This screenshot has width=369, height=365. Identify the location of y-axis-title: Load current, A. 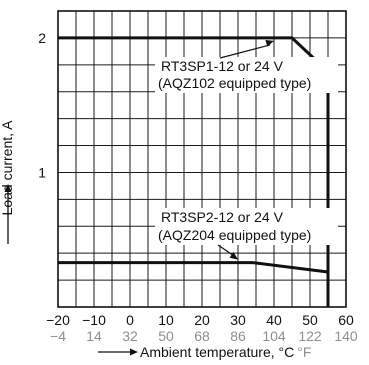
(7, 168).